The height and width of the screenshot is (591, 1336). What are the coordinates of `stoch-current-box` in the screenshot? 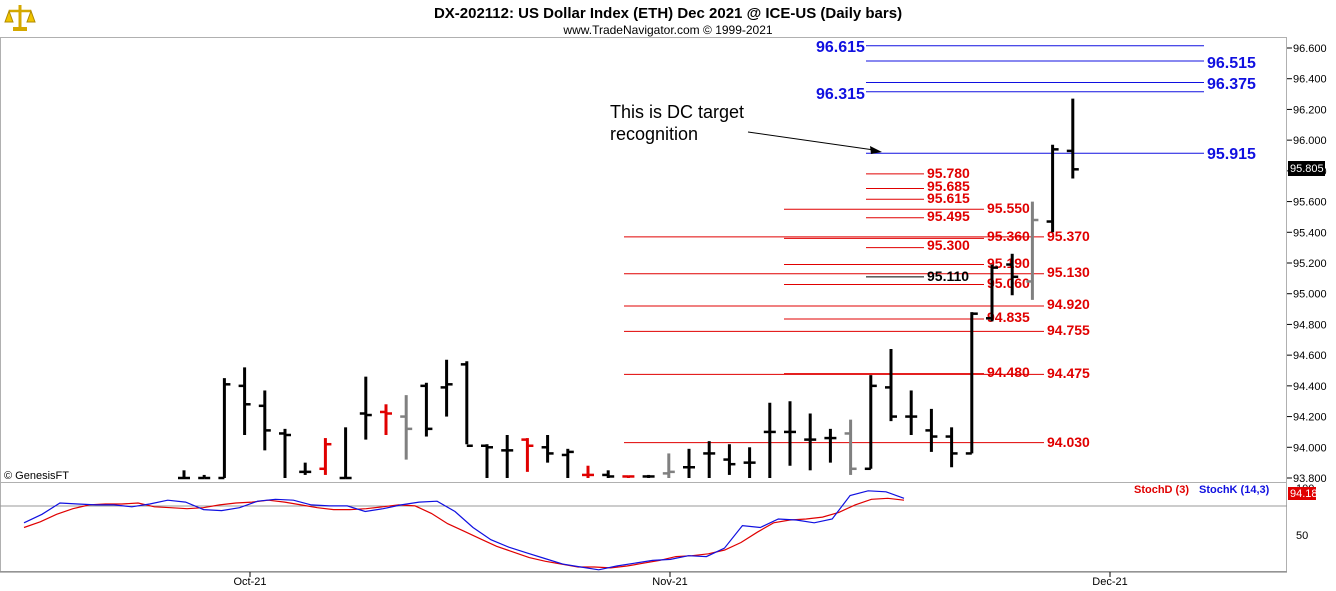 It's located at (1302, 493).